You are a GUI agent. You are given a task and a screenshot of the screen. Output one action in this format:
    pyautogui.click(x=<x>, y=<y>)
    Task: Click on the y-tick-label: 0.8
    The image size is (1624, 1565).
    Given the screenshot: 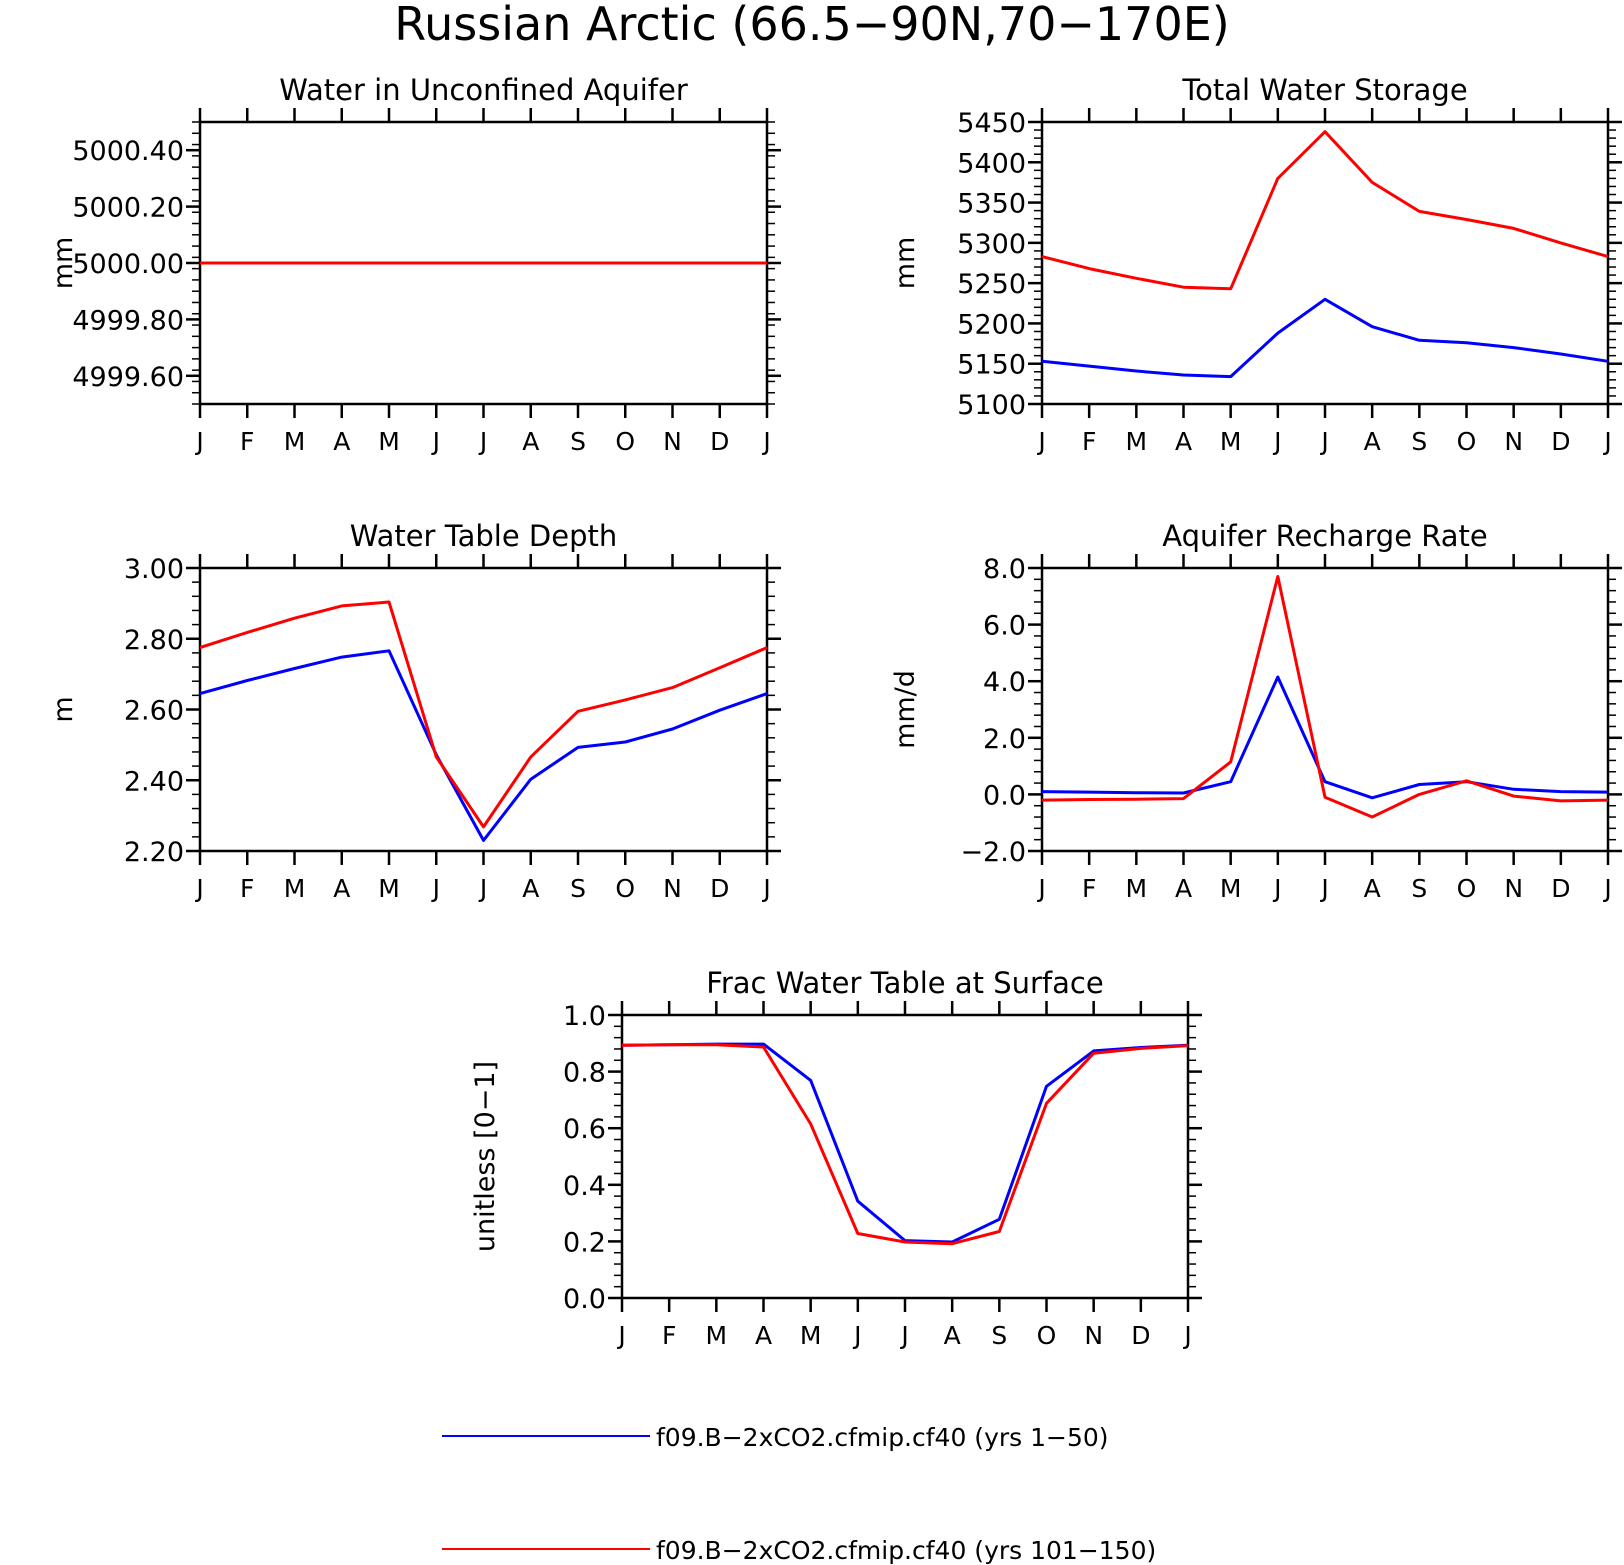 What is the action you would take?
    pyautogui.click(x=584, y=1073)
    